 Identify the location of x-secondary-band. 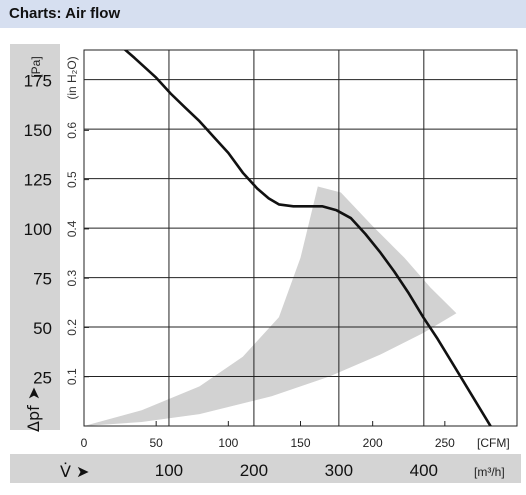
(265, 468).